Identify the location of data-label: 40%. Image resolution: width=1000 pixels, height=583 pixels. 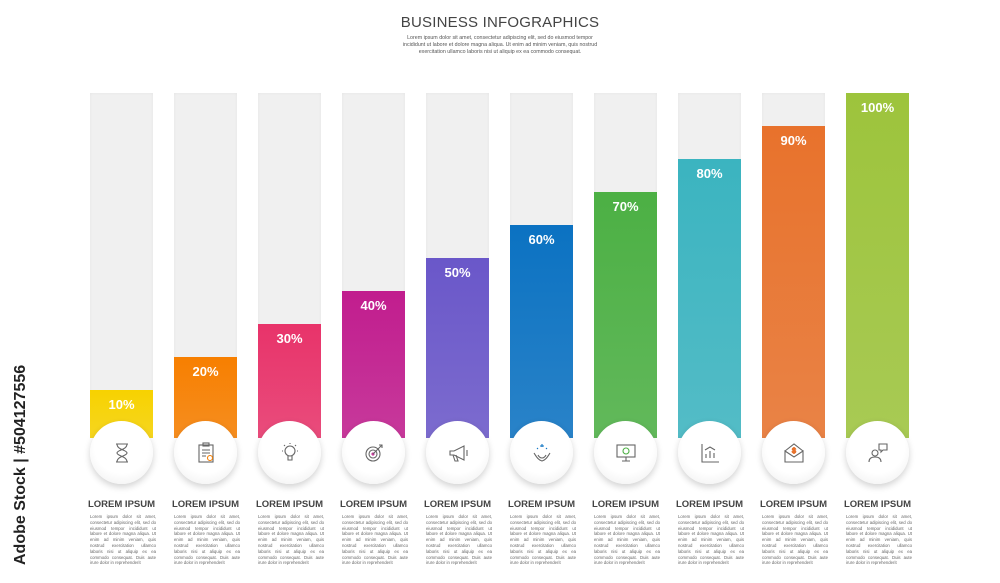
(373, 305).